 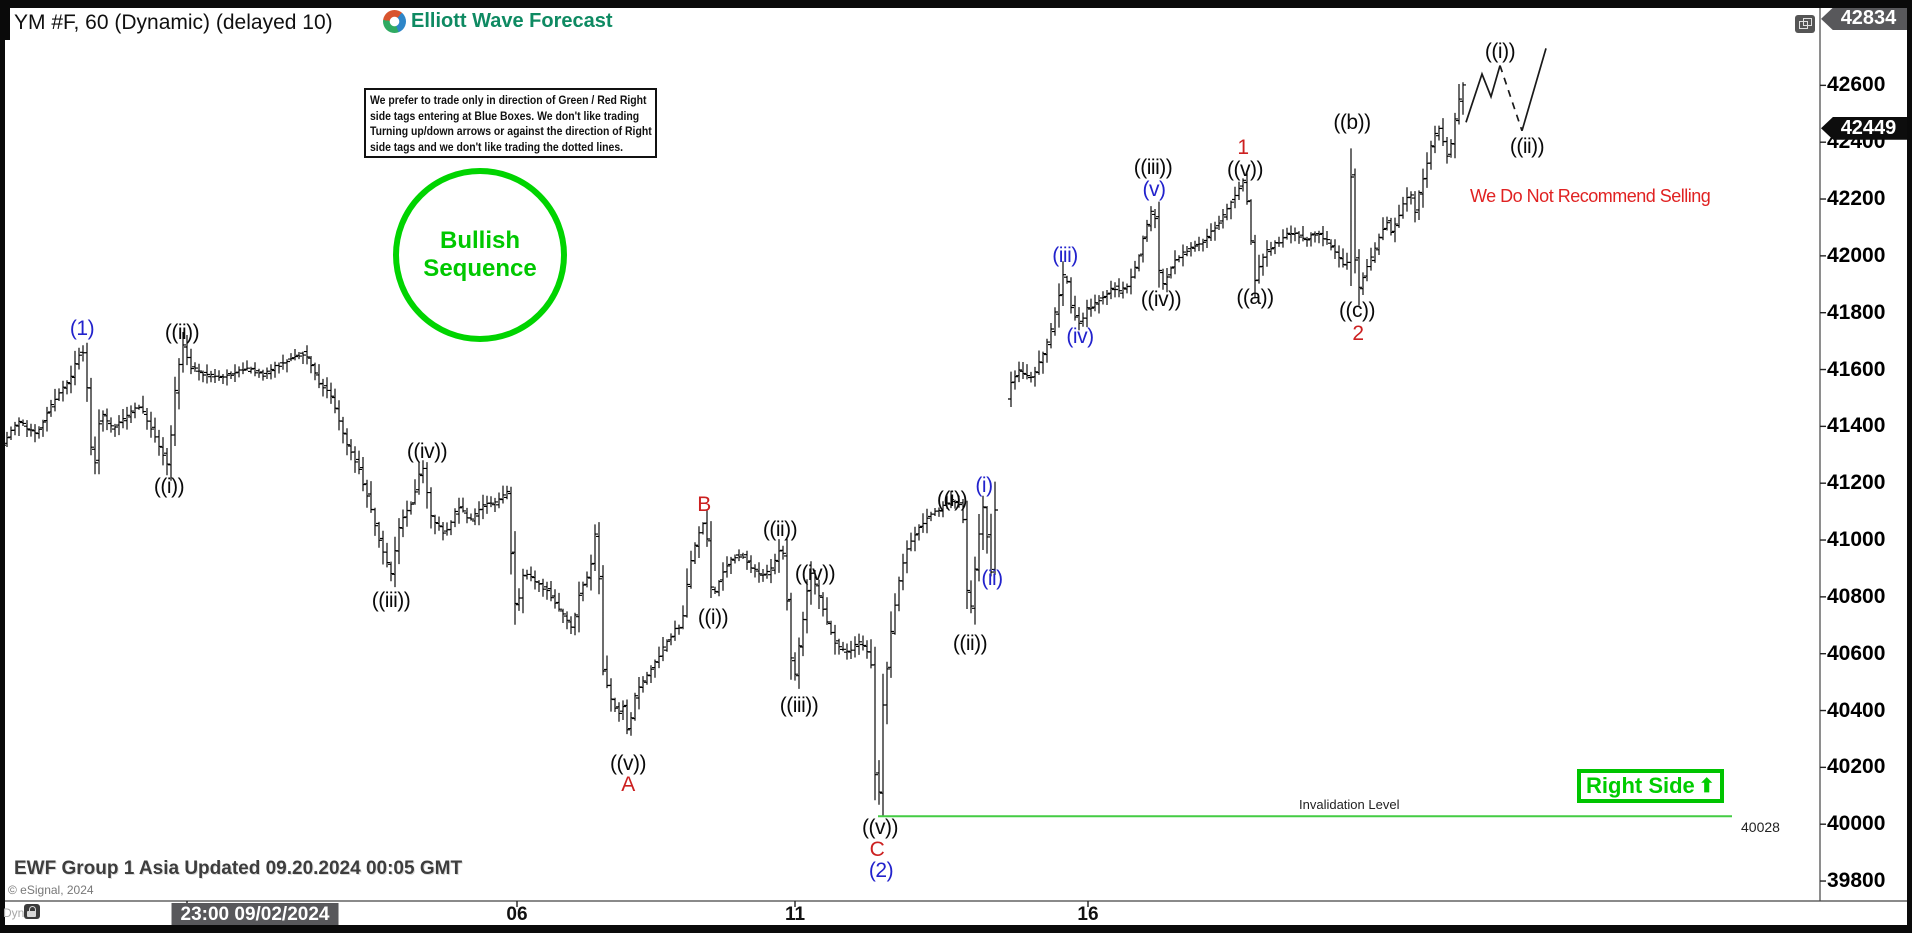 What do you see at coordinates (394, 21) in the screenshot?
I see `brand-logo-icon` at bounding box center [394, 21].